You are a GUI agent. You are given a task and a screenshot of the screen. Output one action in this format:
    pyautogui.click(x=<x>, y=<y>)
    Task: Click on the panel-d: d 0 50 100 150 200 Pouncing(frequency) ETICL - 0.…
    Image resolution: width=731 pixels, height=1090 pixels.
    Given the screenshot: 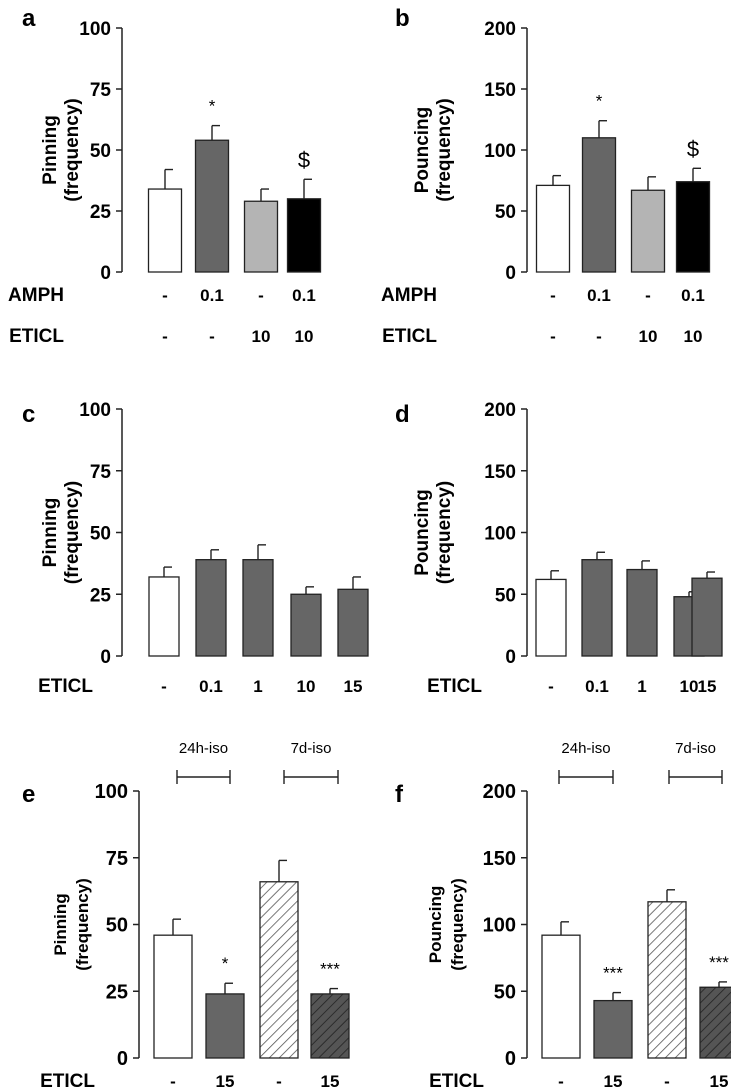 What is the action you would take?
    pyautogui.click(x=559, y=548)
    